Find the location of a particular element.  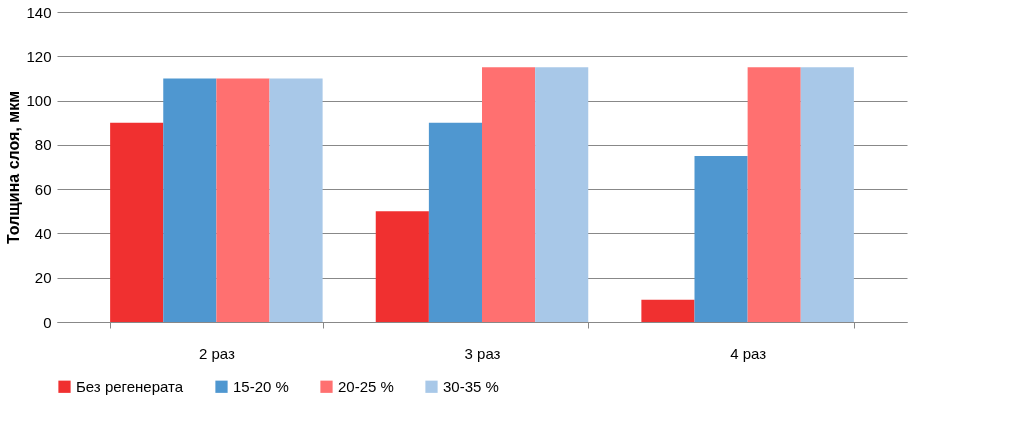

y-tick-label: 0 is located at coordinates (47, 322).